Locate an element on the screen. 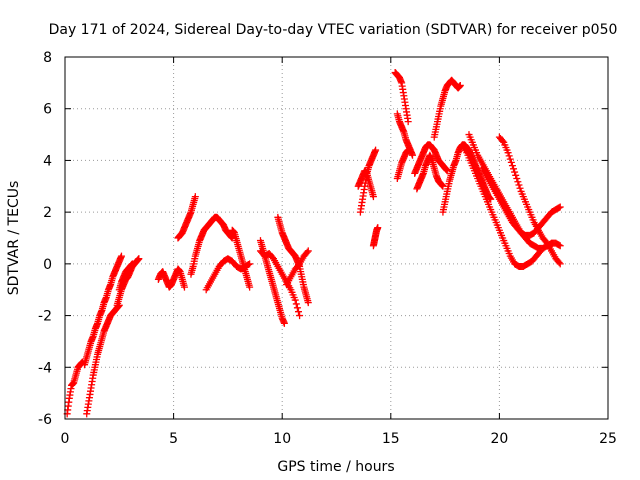 This screenshot has width=640, height=480. y-tick-label: -6 is located at coordinates (45, 420).